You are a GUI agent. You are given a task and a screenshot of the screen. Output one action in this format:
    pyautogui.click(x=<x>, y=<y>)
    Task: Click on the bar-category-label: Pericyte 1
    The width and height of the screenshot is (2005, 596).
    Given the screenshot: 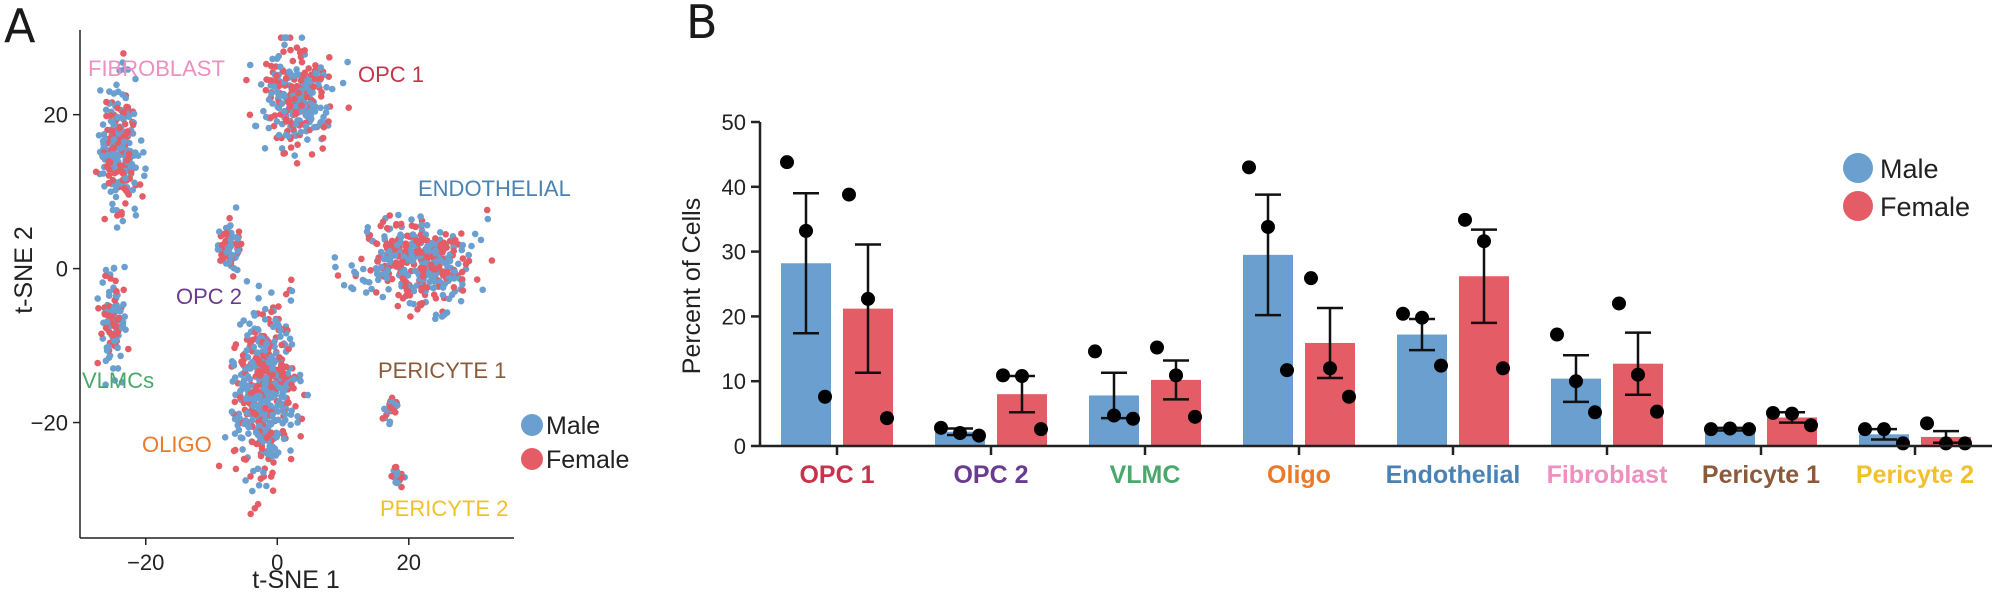 What is the action you would take?
    pyautogui.click(x=1761, y=475)
    